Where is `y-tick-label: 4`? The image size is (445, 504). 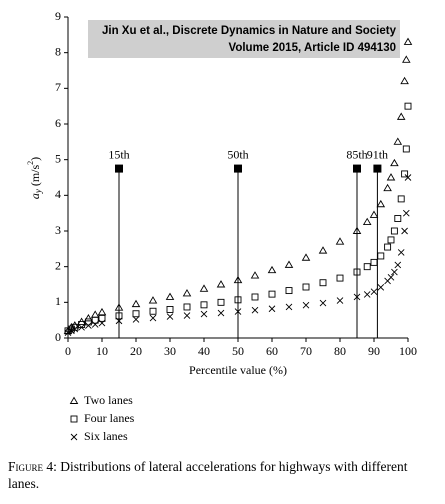 y-tick-label: 4 is located at coordinates (58, 194).